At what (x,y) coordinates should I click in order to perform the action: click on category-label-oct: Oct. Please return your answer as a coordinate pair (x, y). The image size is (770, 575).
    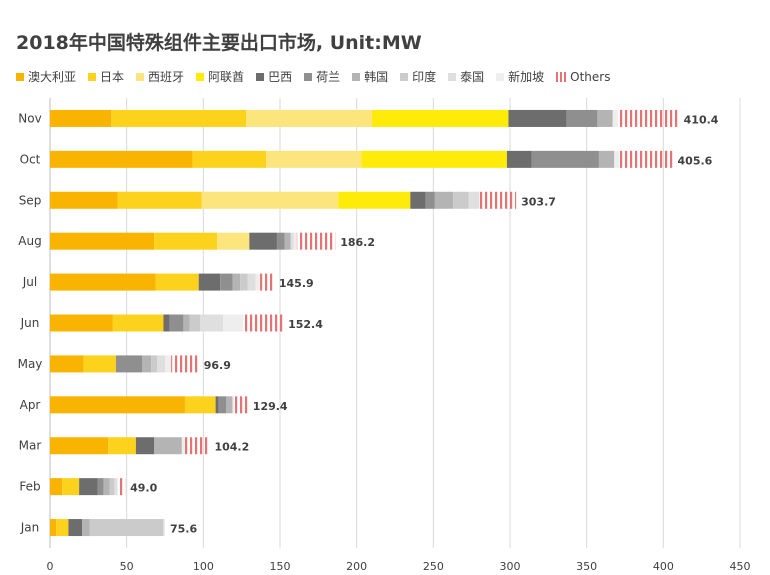
    Looking at the image, I should click on (30, 159).